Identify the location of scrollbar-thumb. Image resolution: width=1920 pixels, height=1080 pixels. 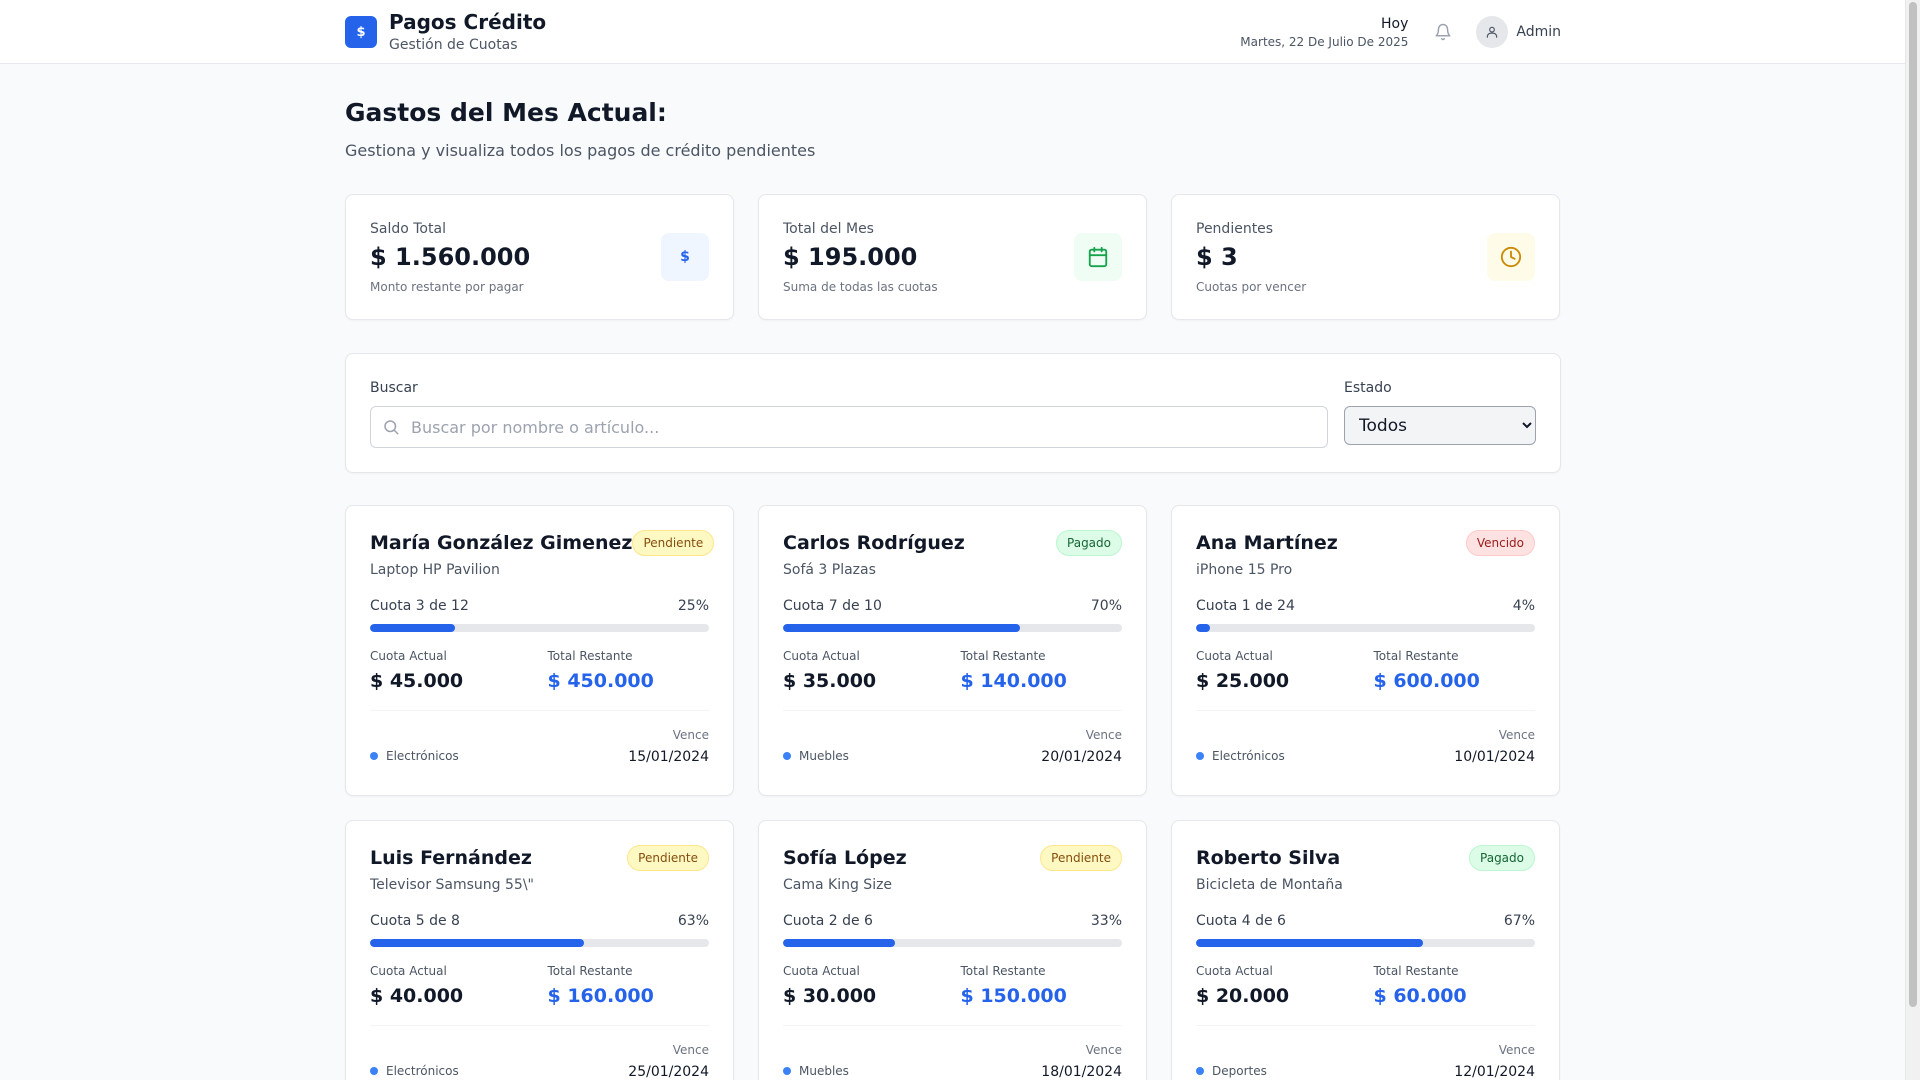
(1913, 504).